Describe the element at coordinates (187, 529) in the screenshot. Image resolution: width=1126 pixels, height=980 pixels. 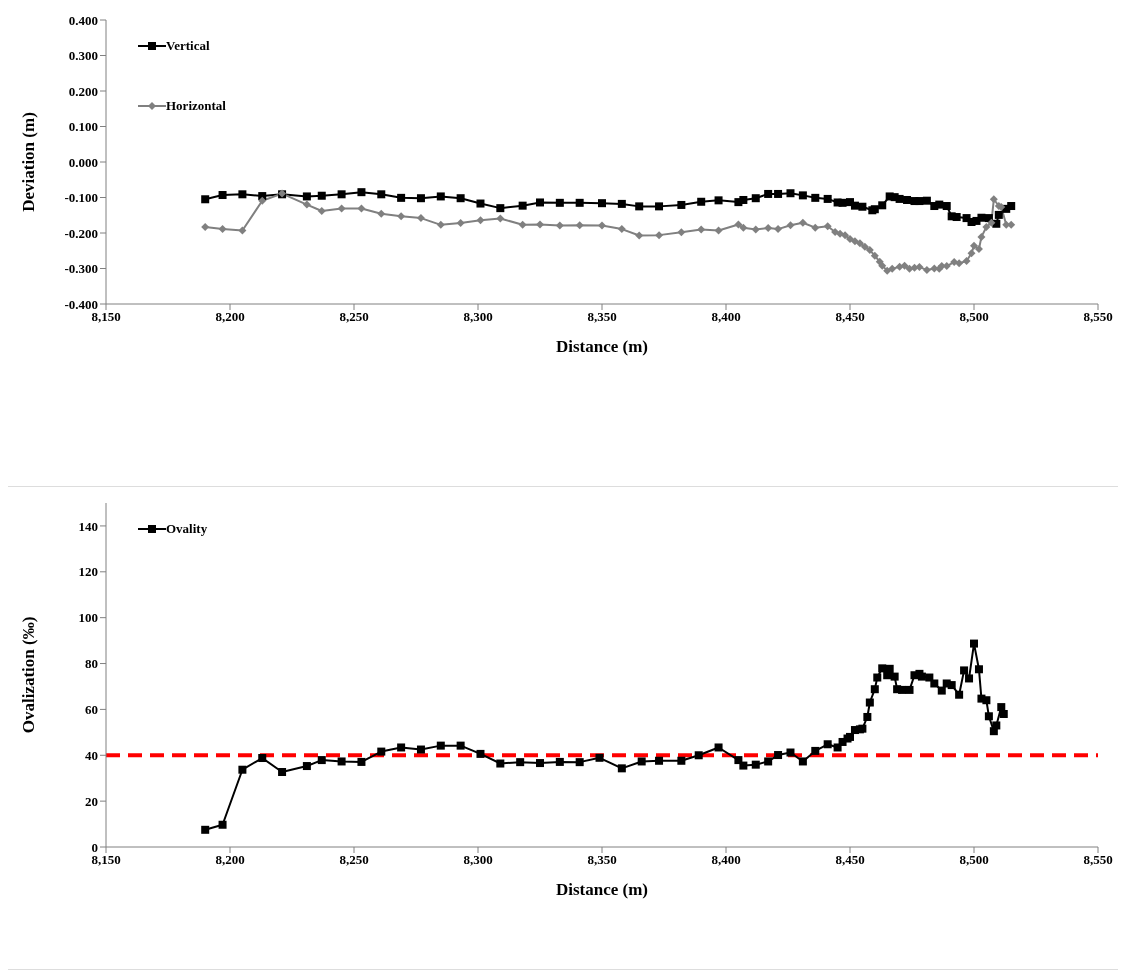
I see `legend-label: Ovality` at that location.